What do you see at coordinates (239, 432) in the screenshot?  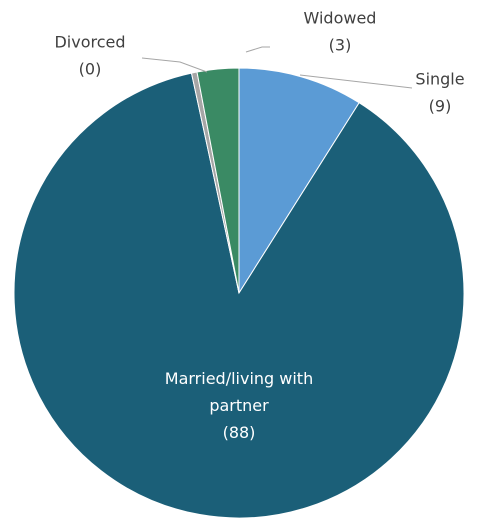 I see `value-label: (88)` at bounding box center [239, 432].